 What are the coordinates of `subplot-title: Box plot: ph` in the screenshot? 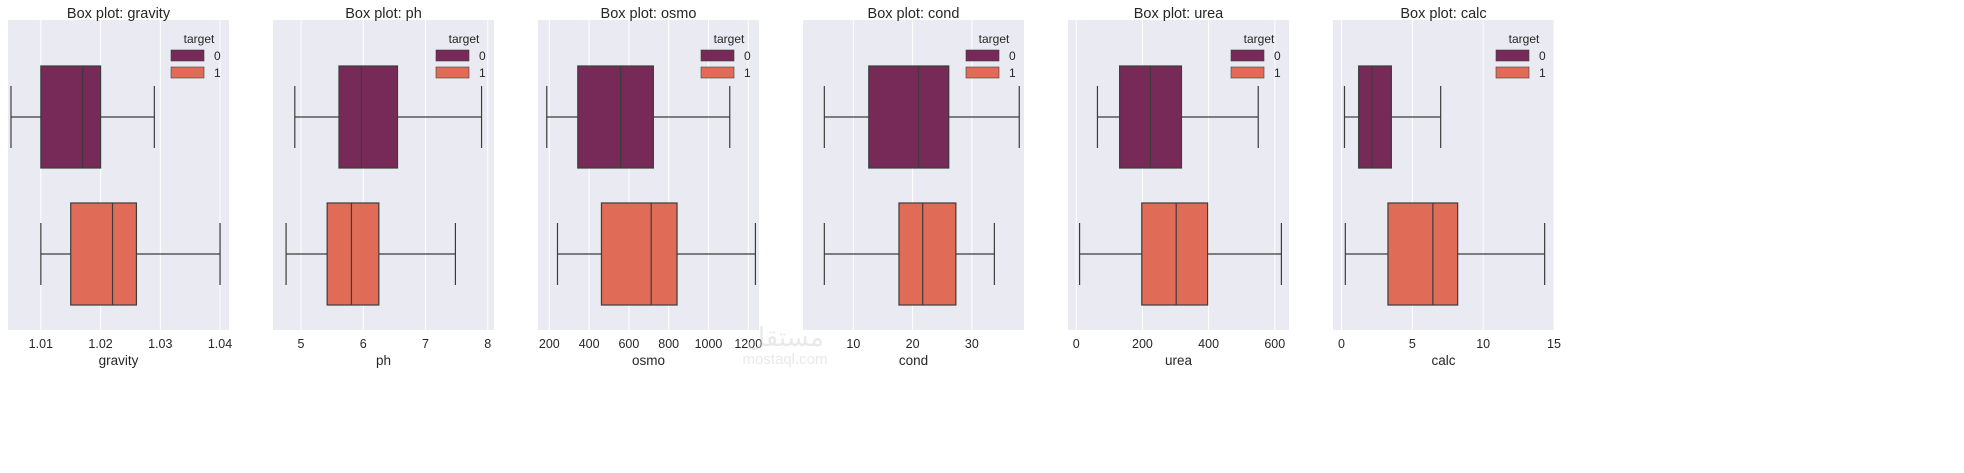 It's located at (383, 14).